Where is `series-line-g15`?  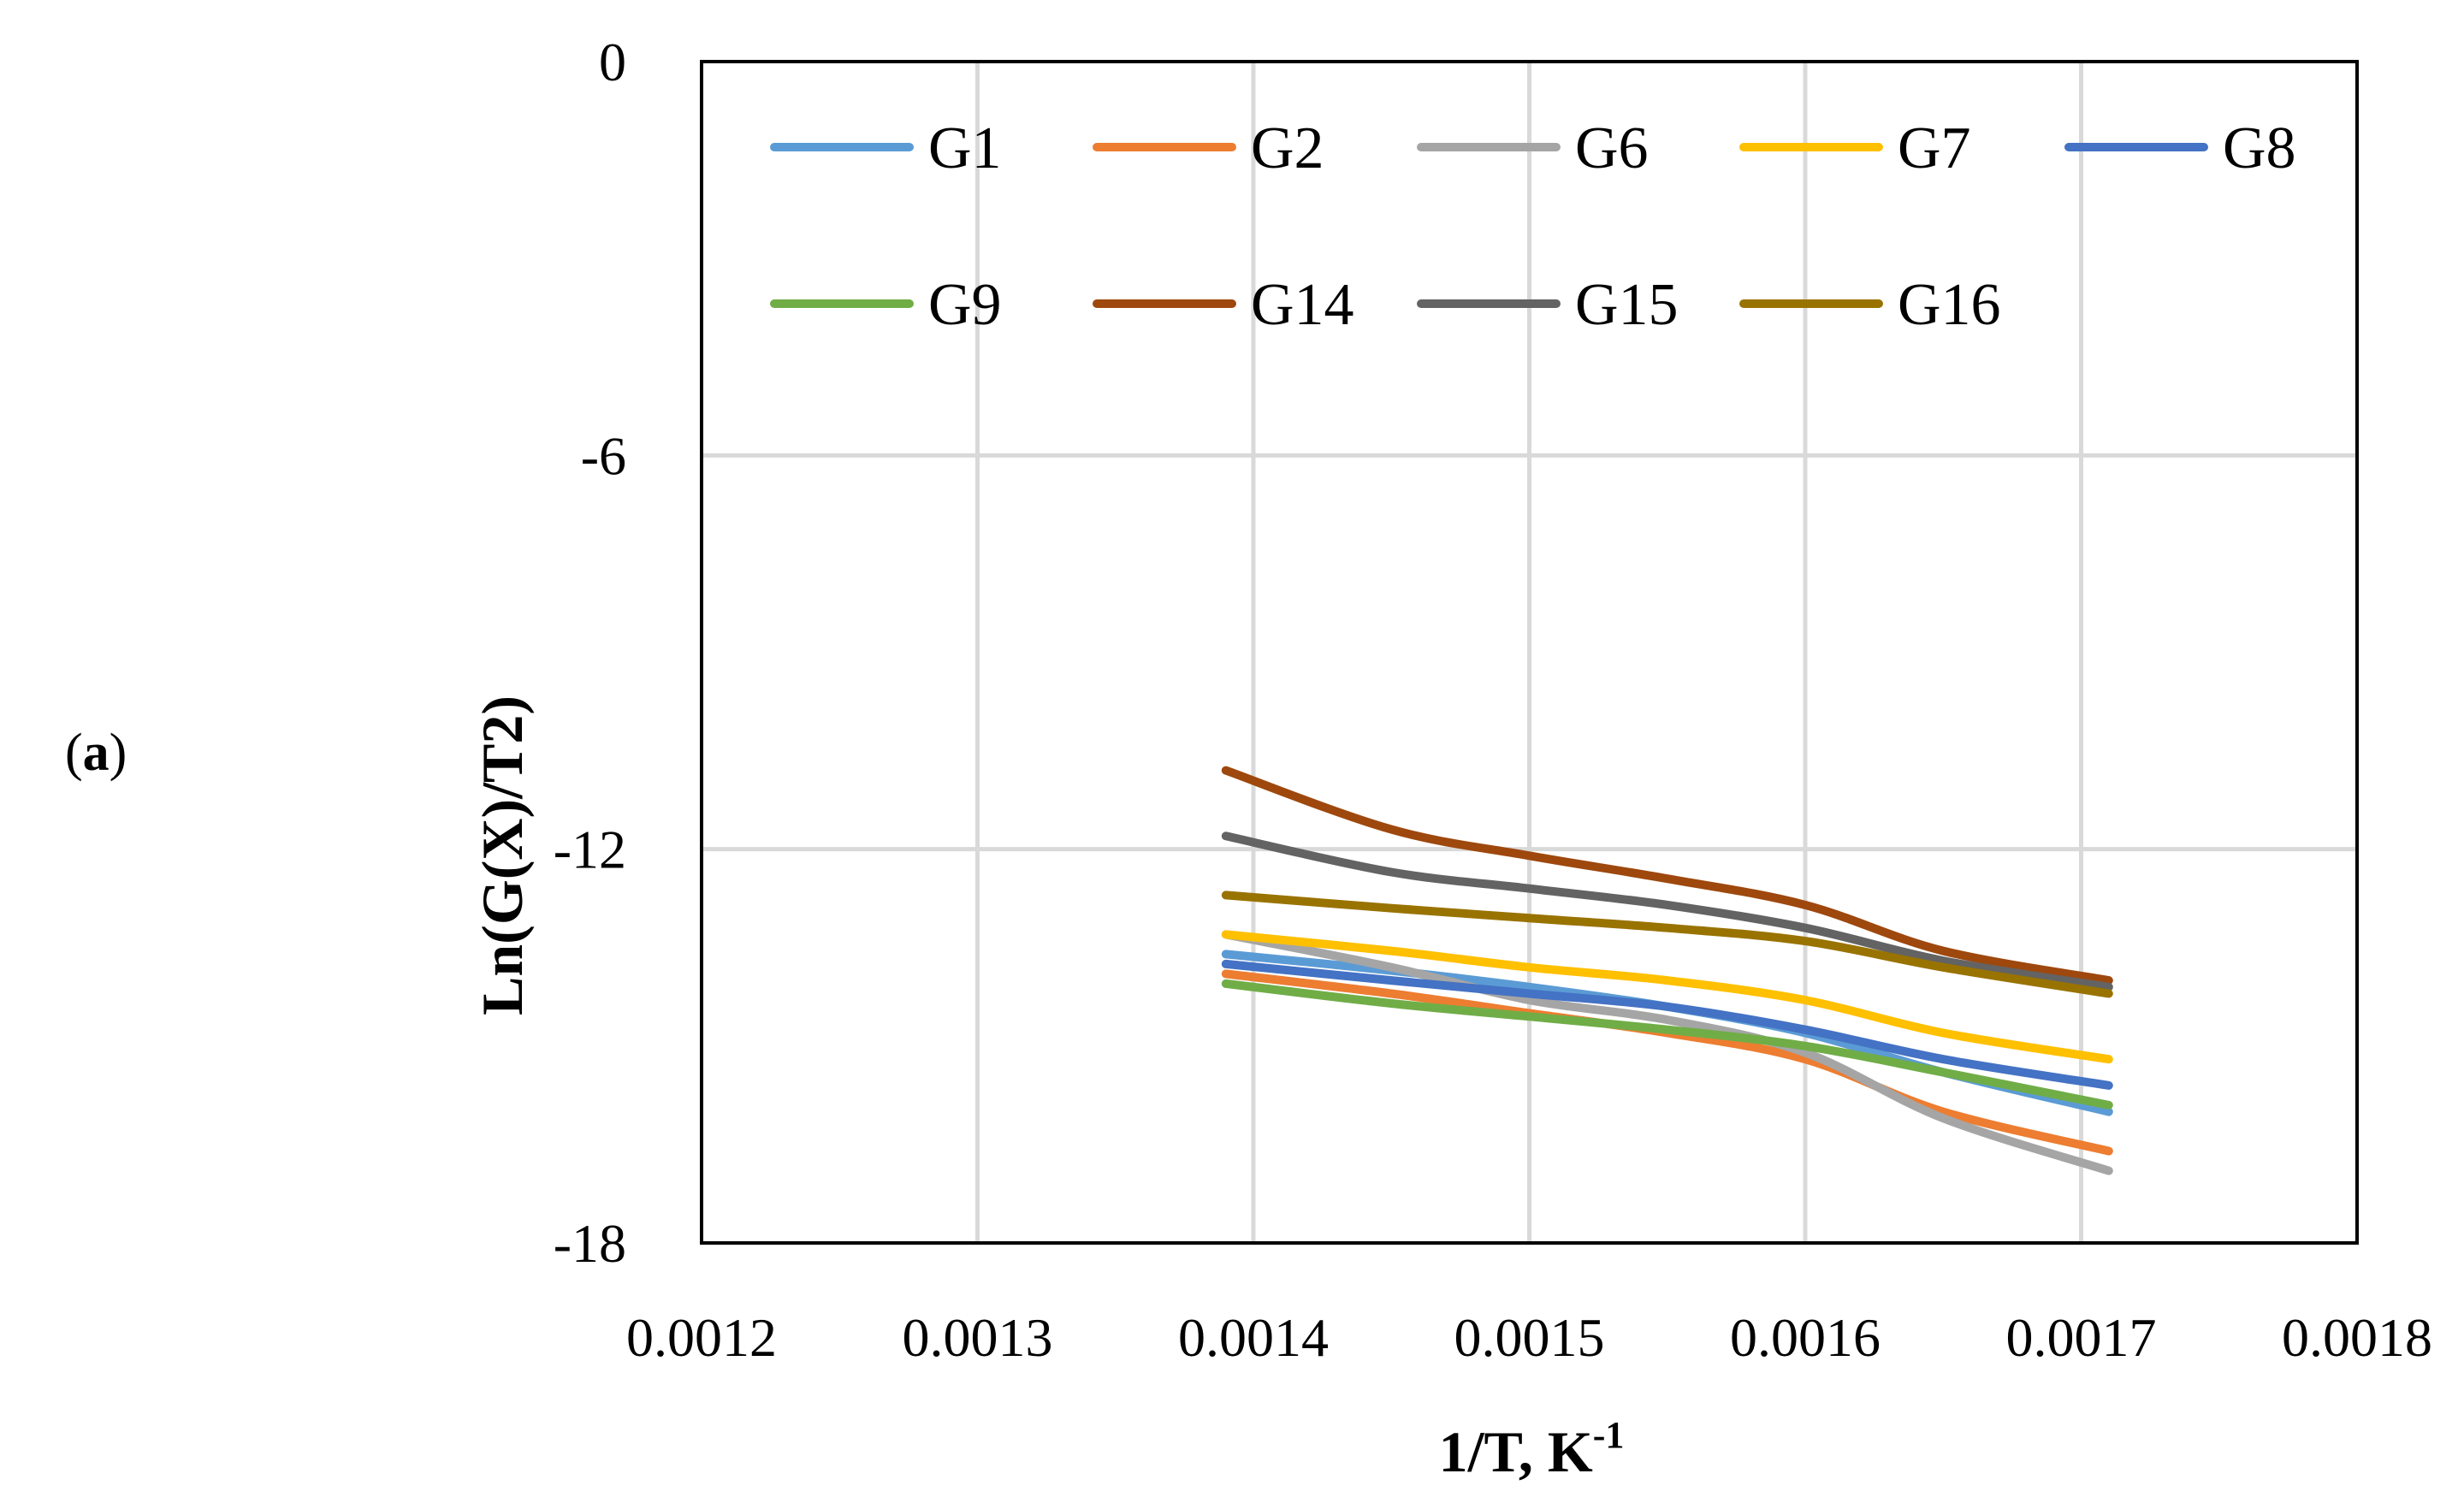 series-line-g15 is located at coordinates (1667, 911).